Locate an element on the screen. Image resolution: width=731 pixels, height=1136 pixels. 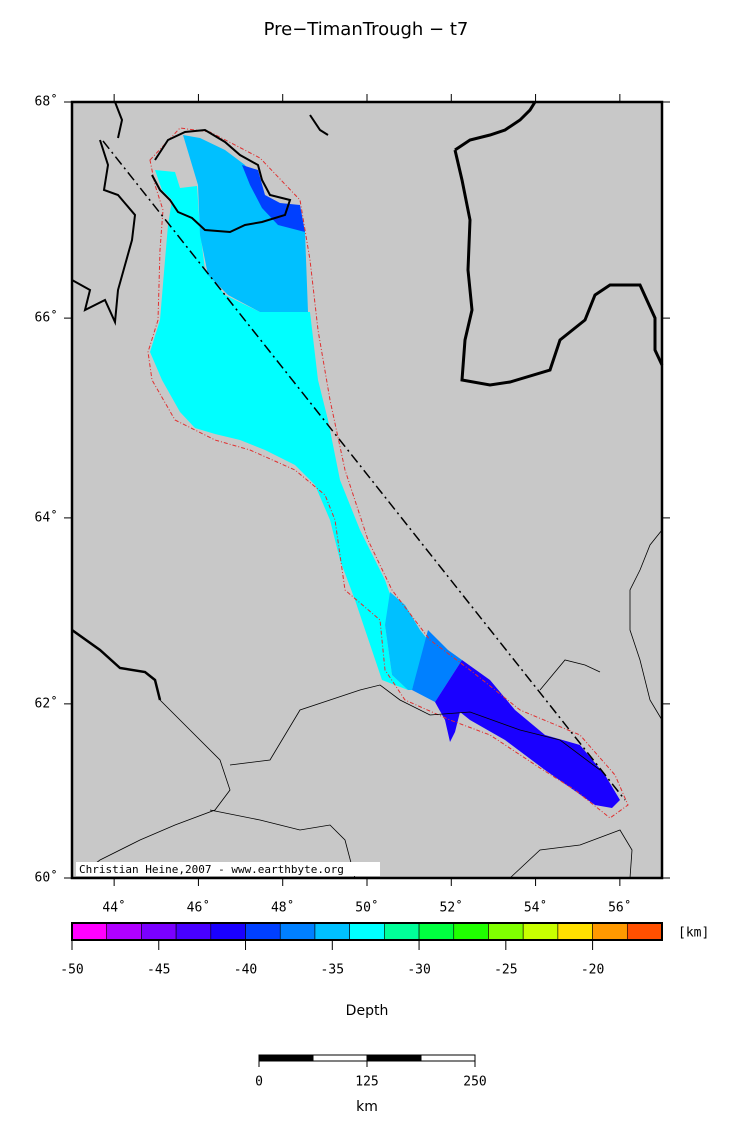
lon-label: 44˚ is located at coordinates (113, 908).